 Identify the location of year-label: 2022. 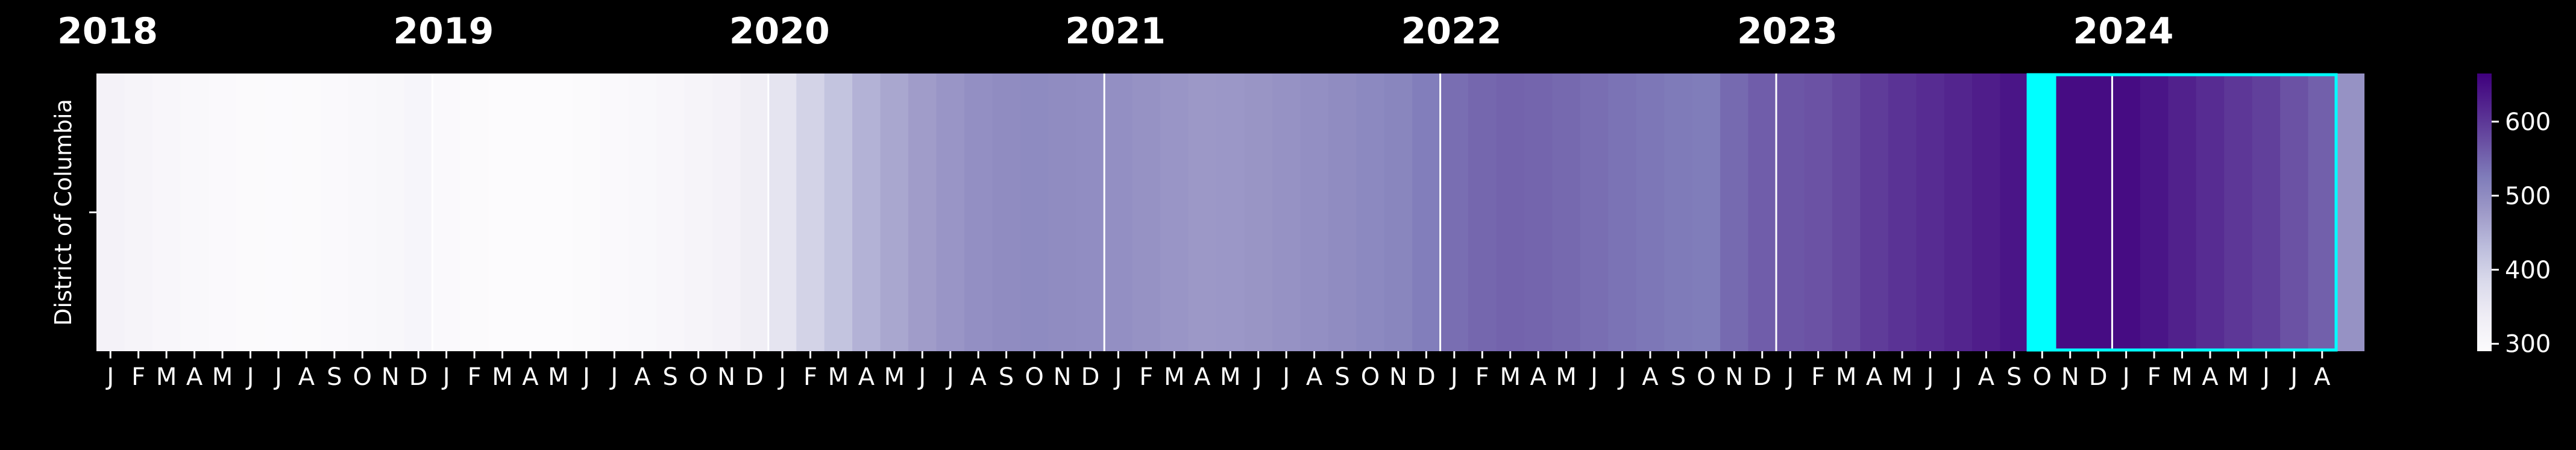
(1451, 31).